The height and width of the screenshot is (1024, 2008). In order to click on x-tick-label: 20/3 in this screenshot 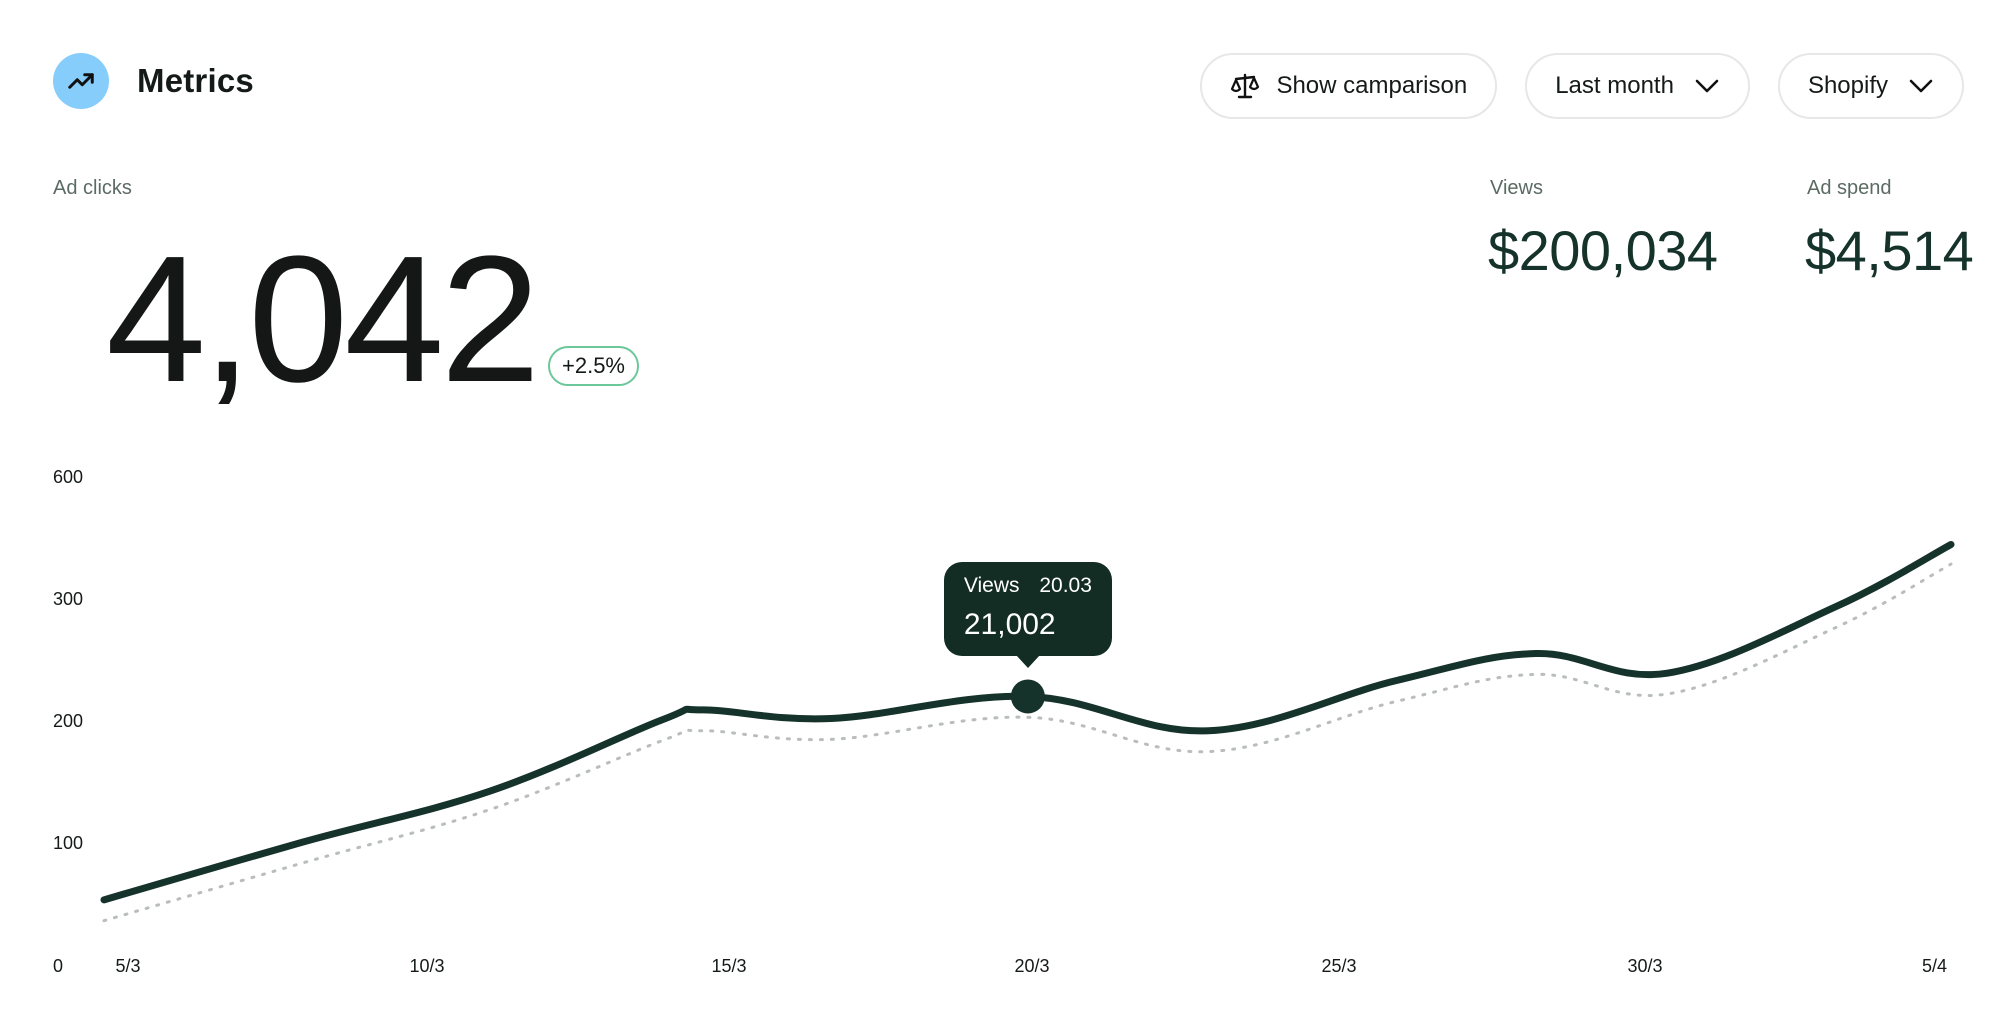, I will do `click(1031, 966)`.